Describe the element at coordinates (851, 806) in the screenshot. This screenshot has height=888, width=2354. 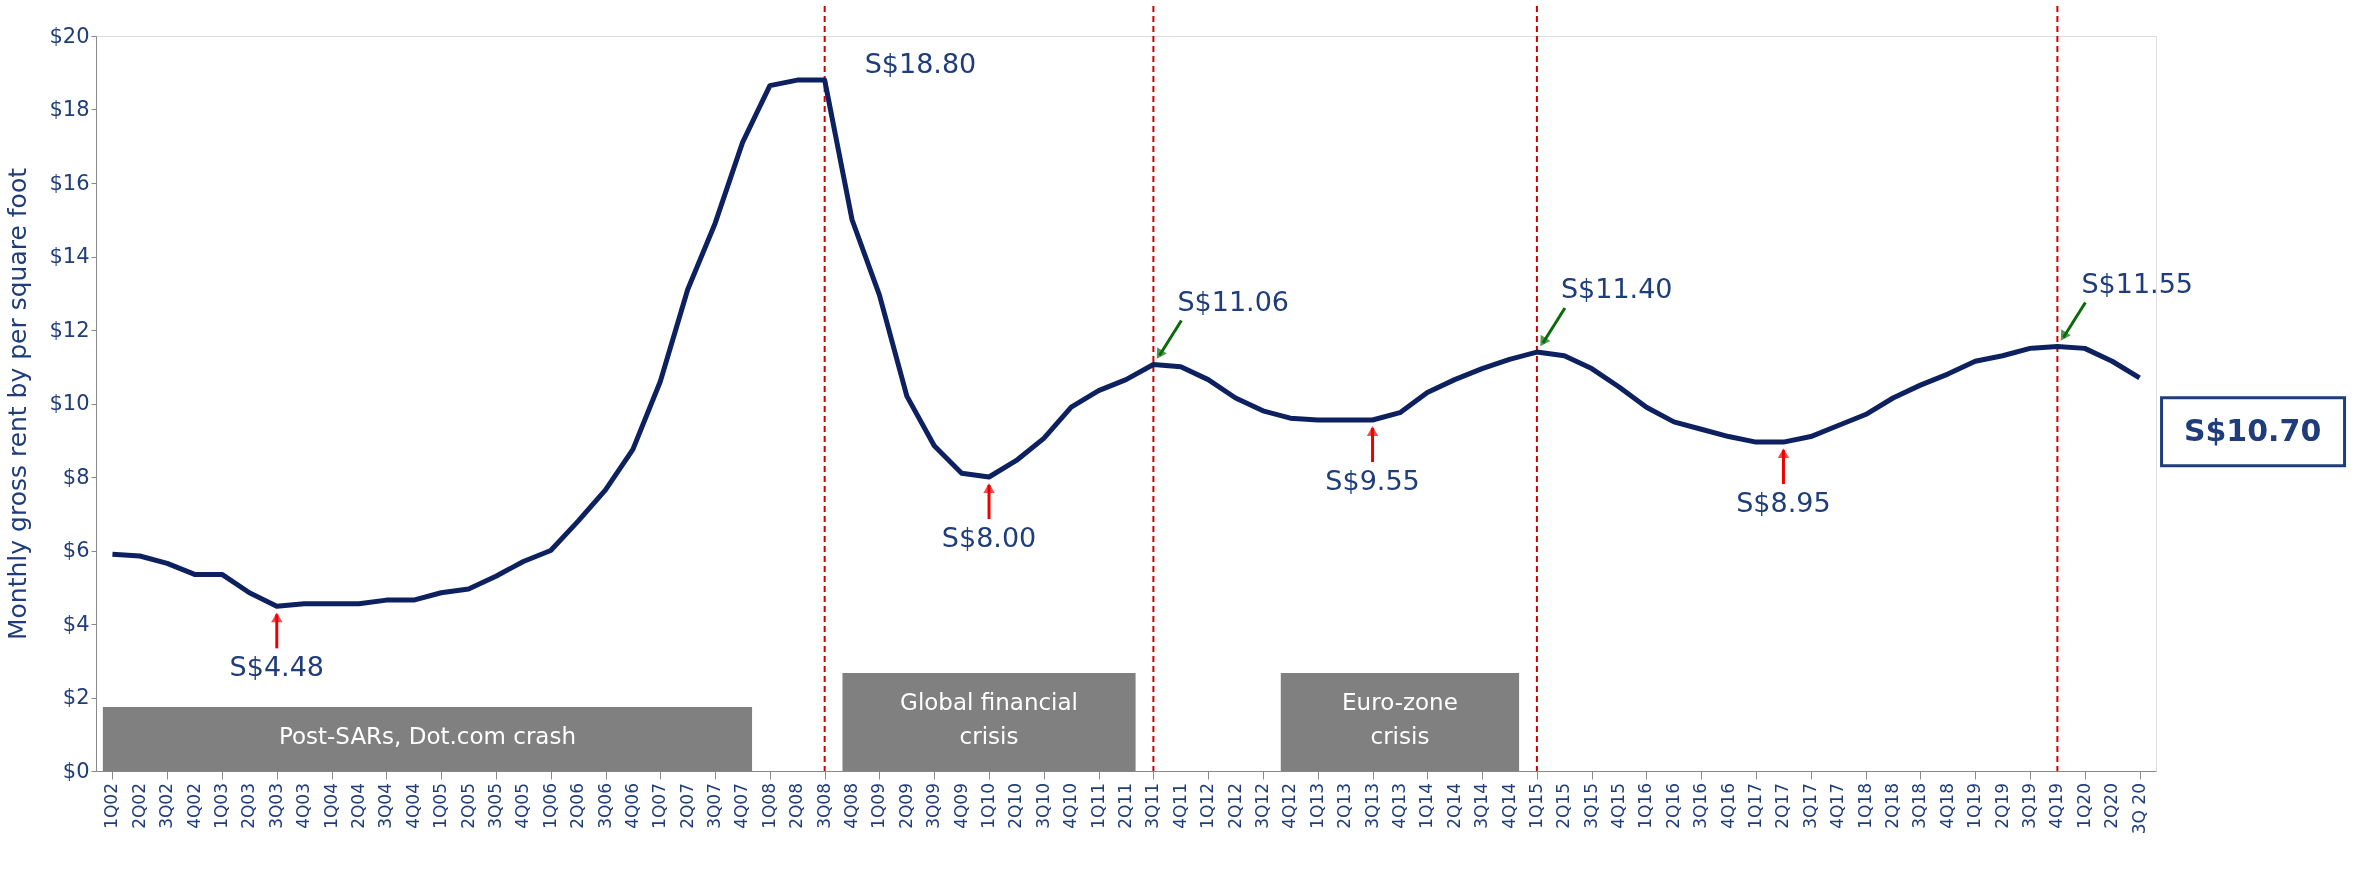
I see `x-tick-label: 4Q08` at that location.